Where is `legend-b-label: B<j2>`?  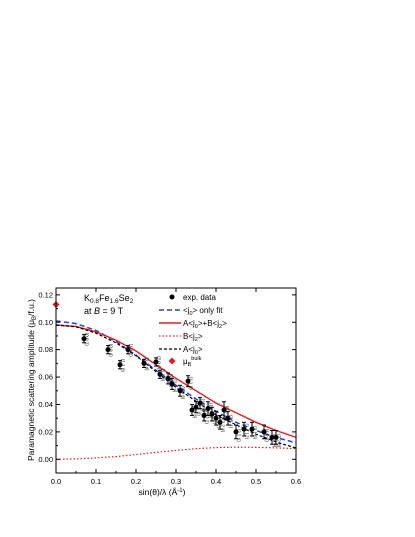 legend-b-label: B<j2> is located at coordinates (193, 337).